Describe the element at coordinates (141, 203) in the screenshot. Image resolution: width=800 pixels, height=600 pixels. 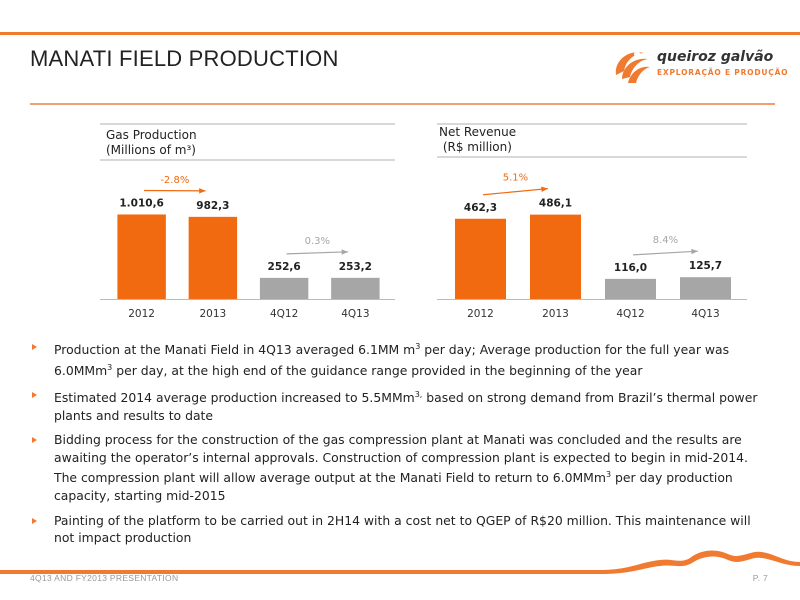
I see `data-label: 1.010,6` at that location.